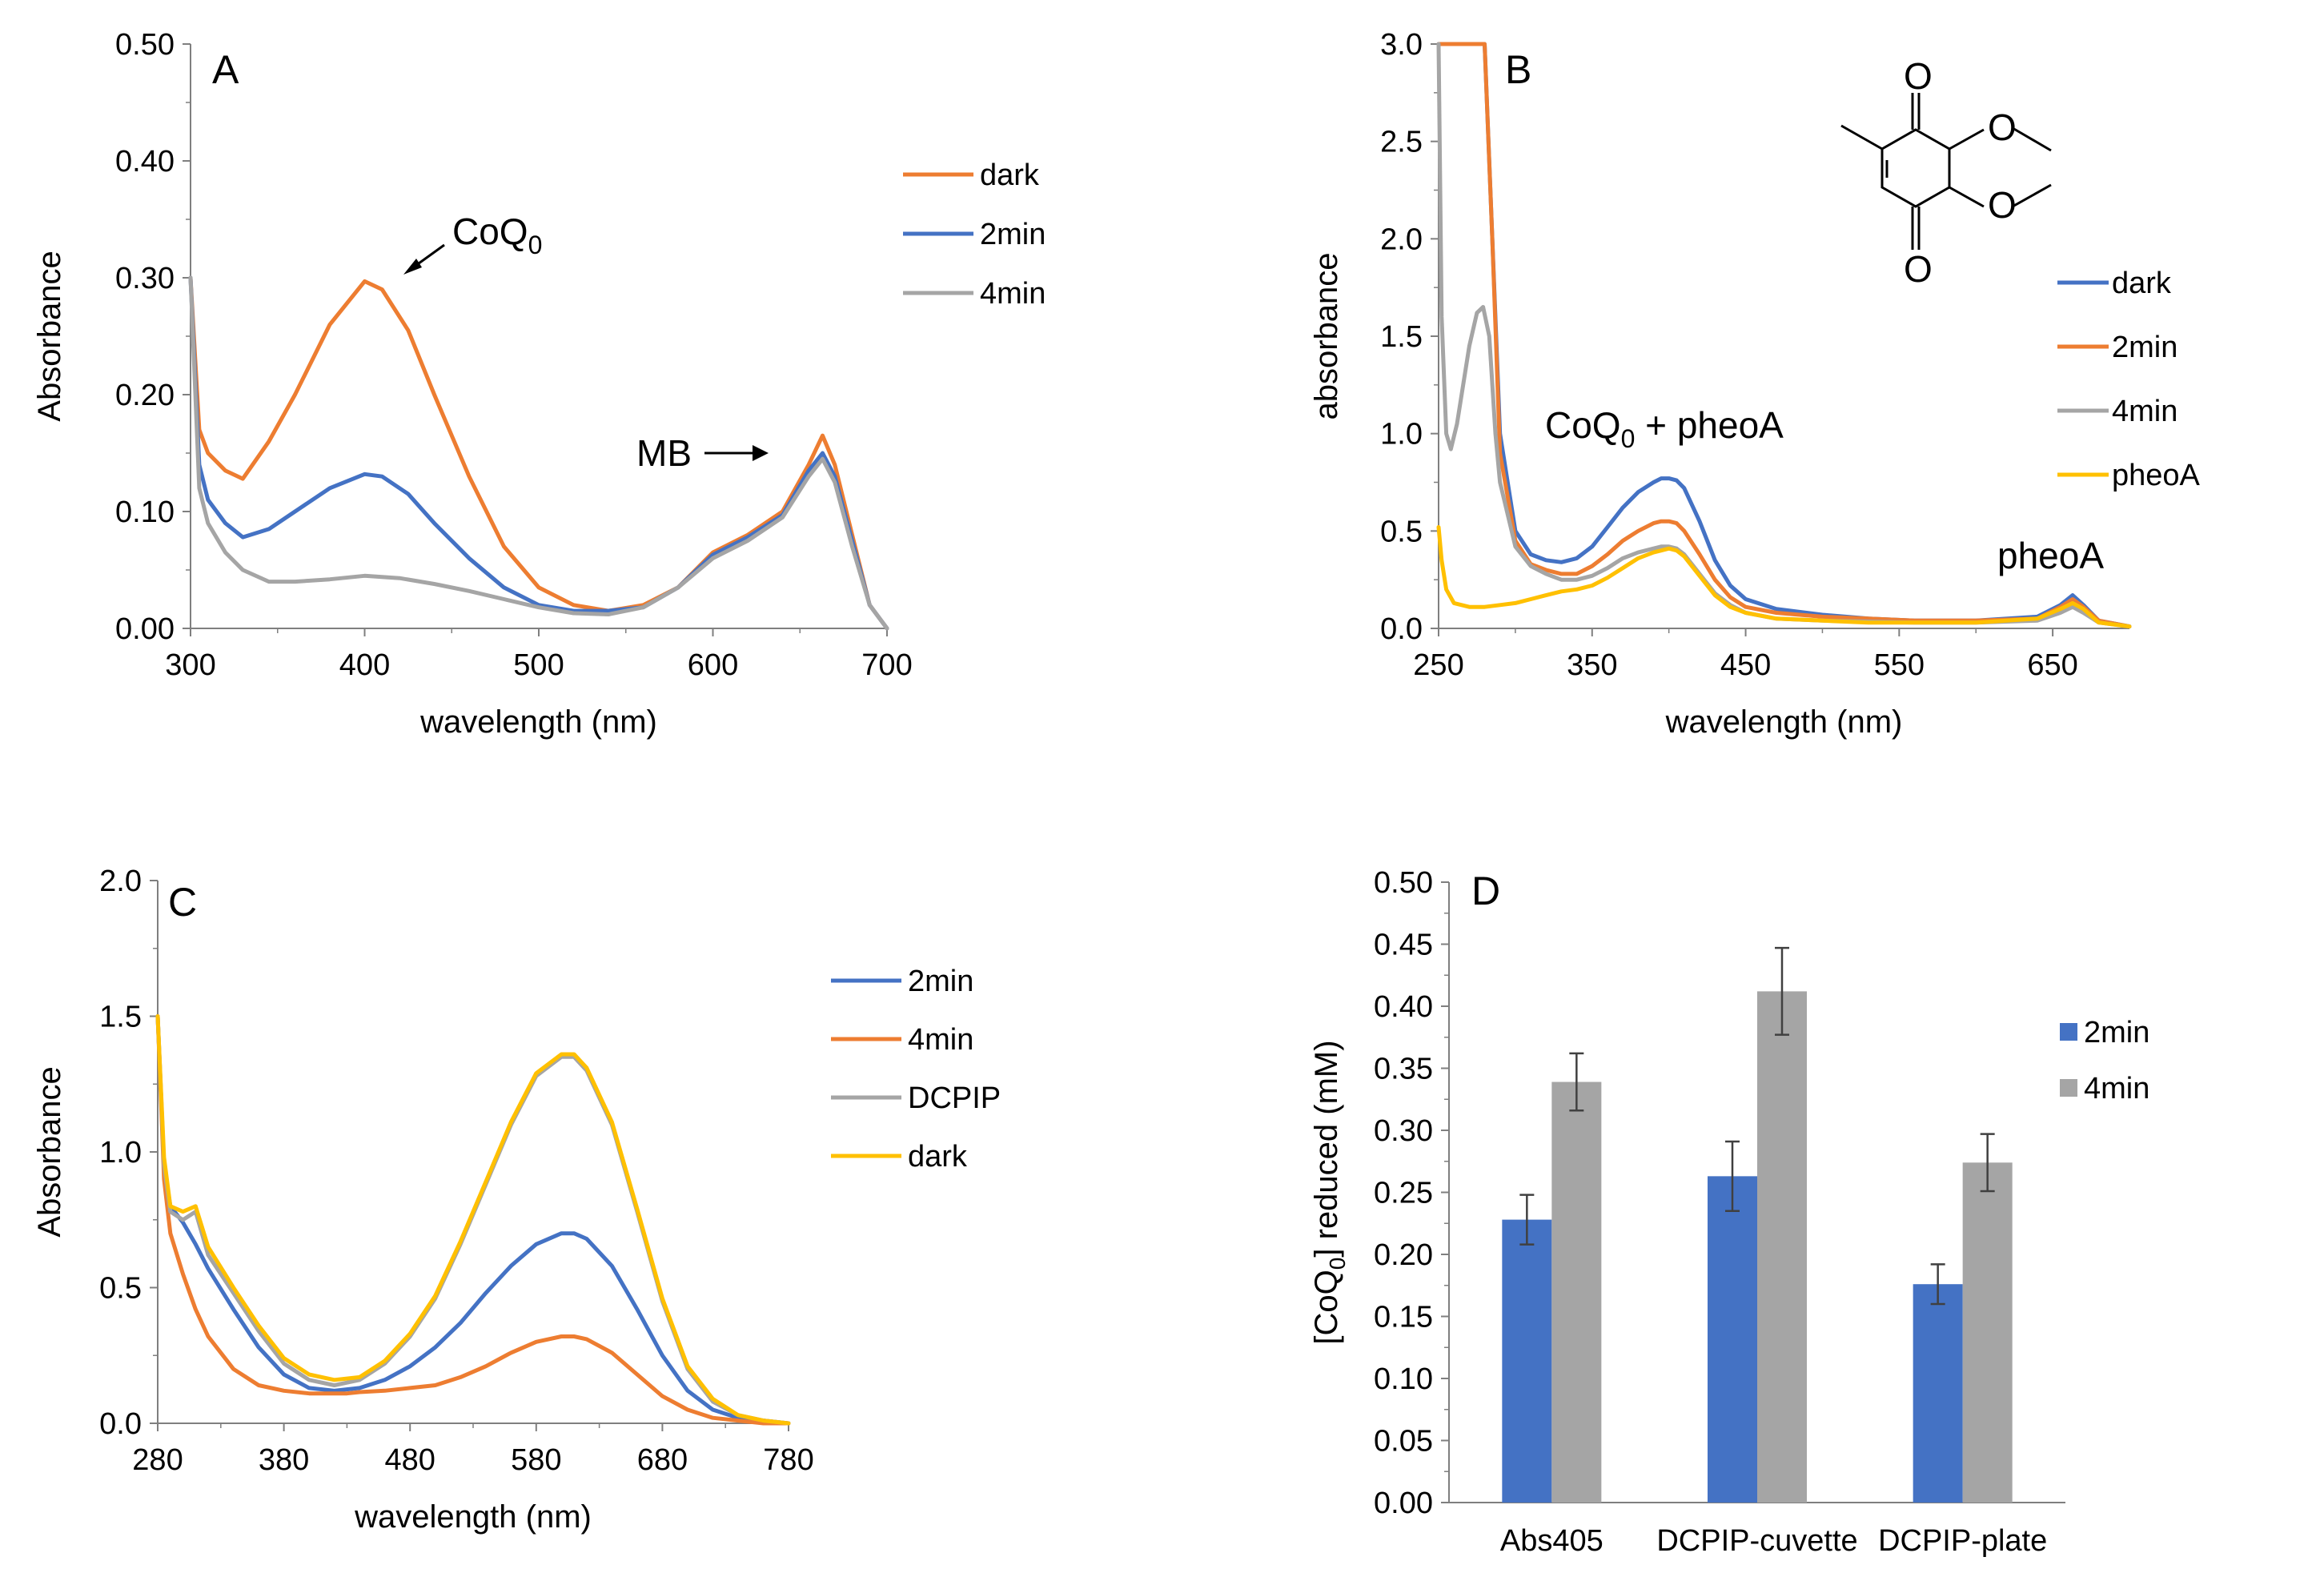  Describe the element at coordinates (1628, 438) in the screenshot. I see `annotation-coq0-pheoa-sub: 0` at that location.